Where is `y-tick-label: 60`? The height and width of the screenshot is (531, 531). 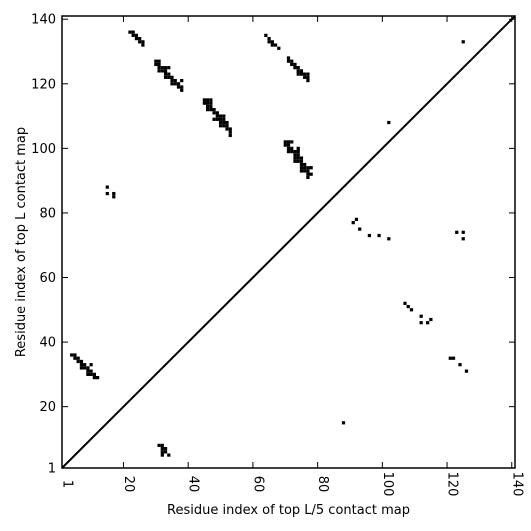
y-tick-label: 60 is located at coordinates (47, 278).